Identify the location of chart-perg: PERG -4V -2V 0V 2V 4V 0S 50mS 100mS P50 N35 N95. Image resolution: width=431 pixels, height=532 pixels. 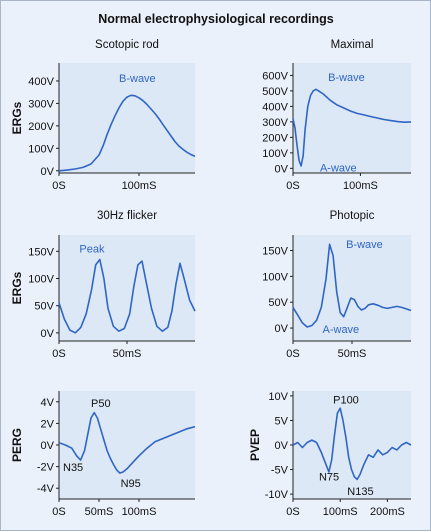
(103, 454).